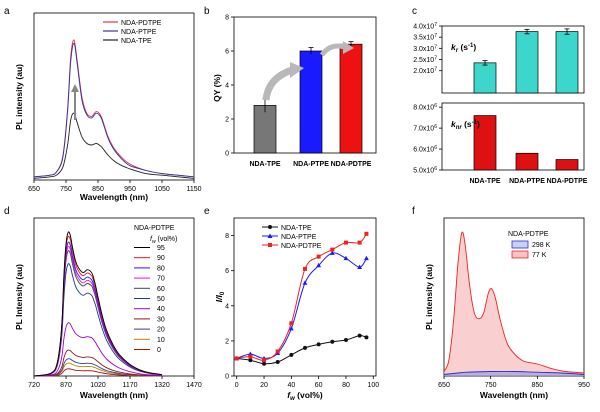 Image resolution: width=600 pixels, height=412 pixels. I want to click on panel-c-top-ytick-label-4: 4.0x10⁷, so click(425, 26).